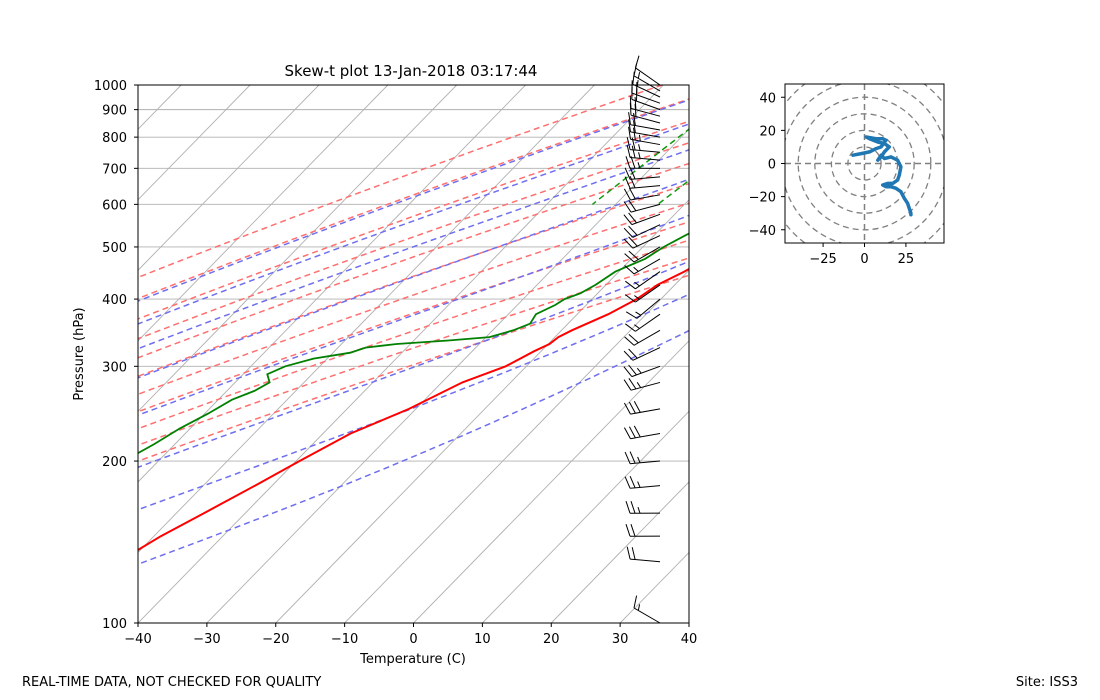 This screenshot has width=1100, height=700. Describe the element at coordinates (767, 131) in the screenshot. I see `hodograph-y-tick-label: 20` at that location.